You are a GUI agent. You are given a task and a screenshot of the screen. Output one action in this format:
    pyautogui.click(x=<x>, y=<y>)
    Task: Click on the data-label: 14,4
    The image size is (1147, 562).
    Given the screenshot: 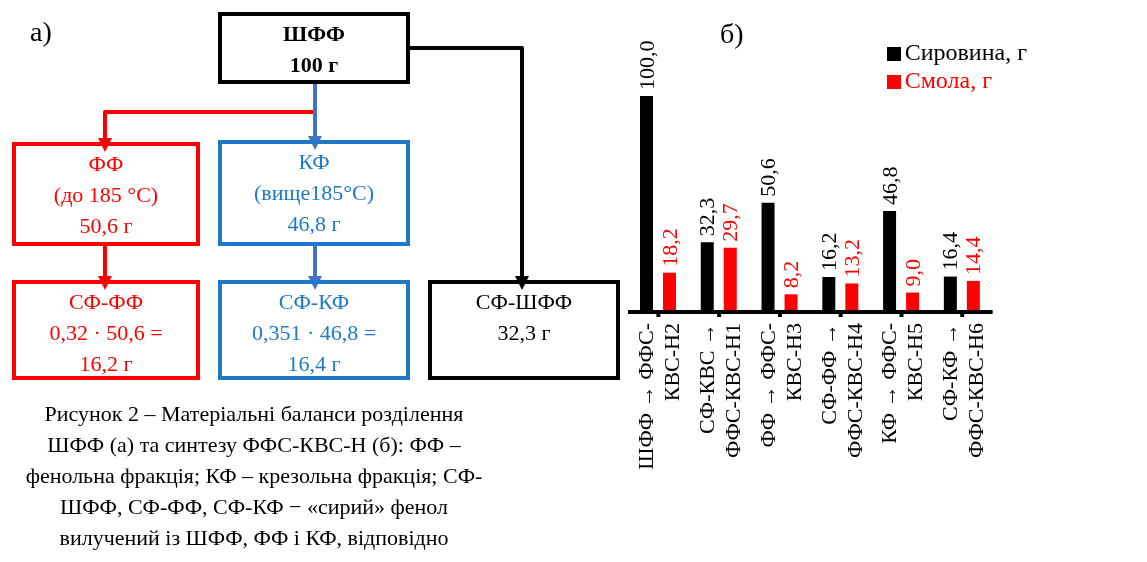 What is the action you would take?
    pyautogui.click(x=973, y=255)
    